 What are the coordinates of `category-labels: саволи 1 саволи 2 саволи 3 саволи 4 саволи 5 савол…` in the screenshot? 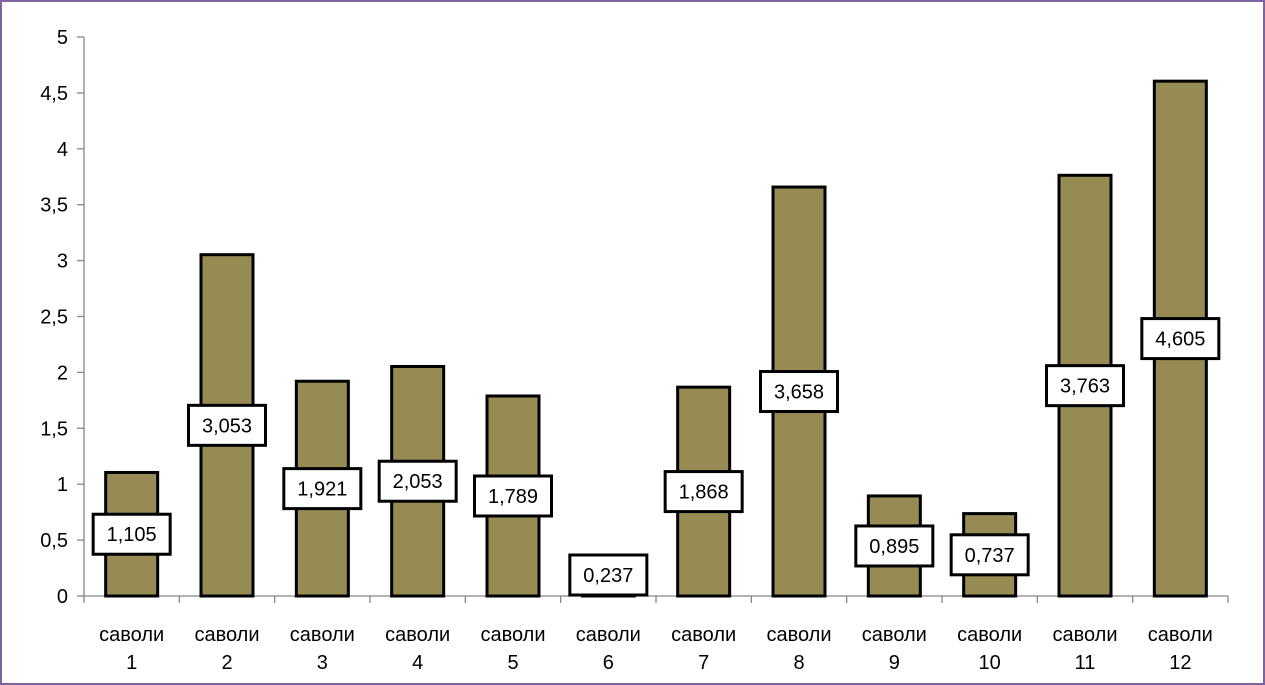 It's located at (656, 649).